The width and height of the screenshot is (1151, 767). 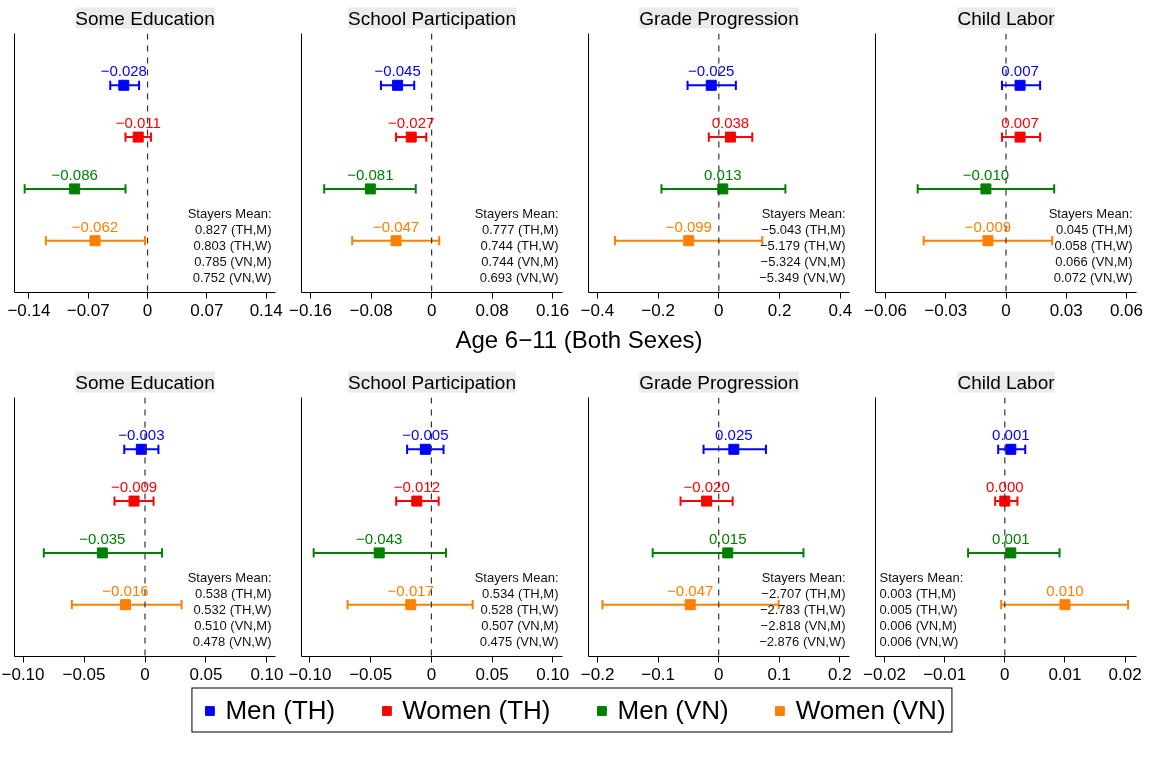 What do you see at coordinates (723, 174) in the screenshot?
I see `data-label: 0.013` at bounding box center [723, 174].